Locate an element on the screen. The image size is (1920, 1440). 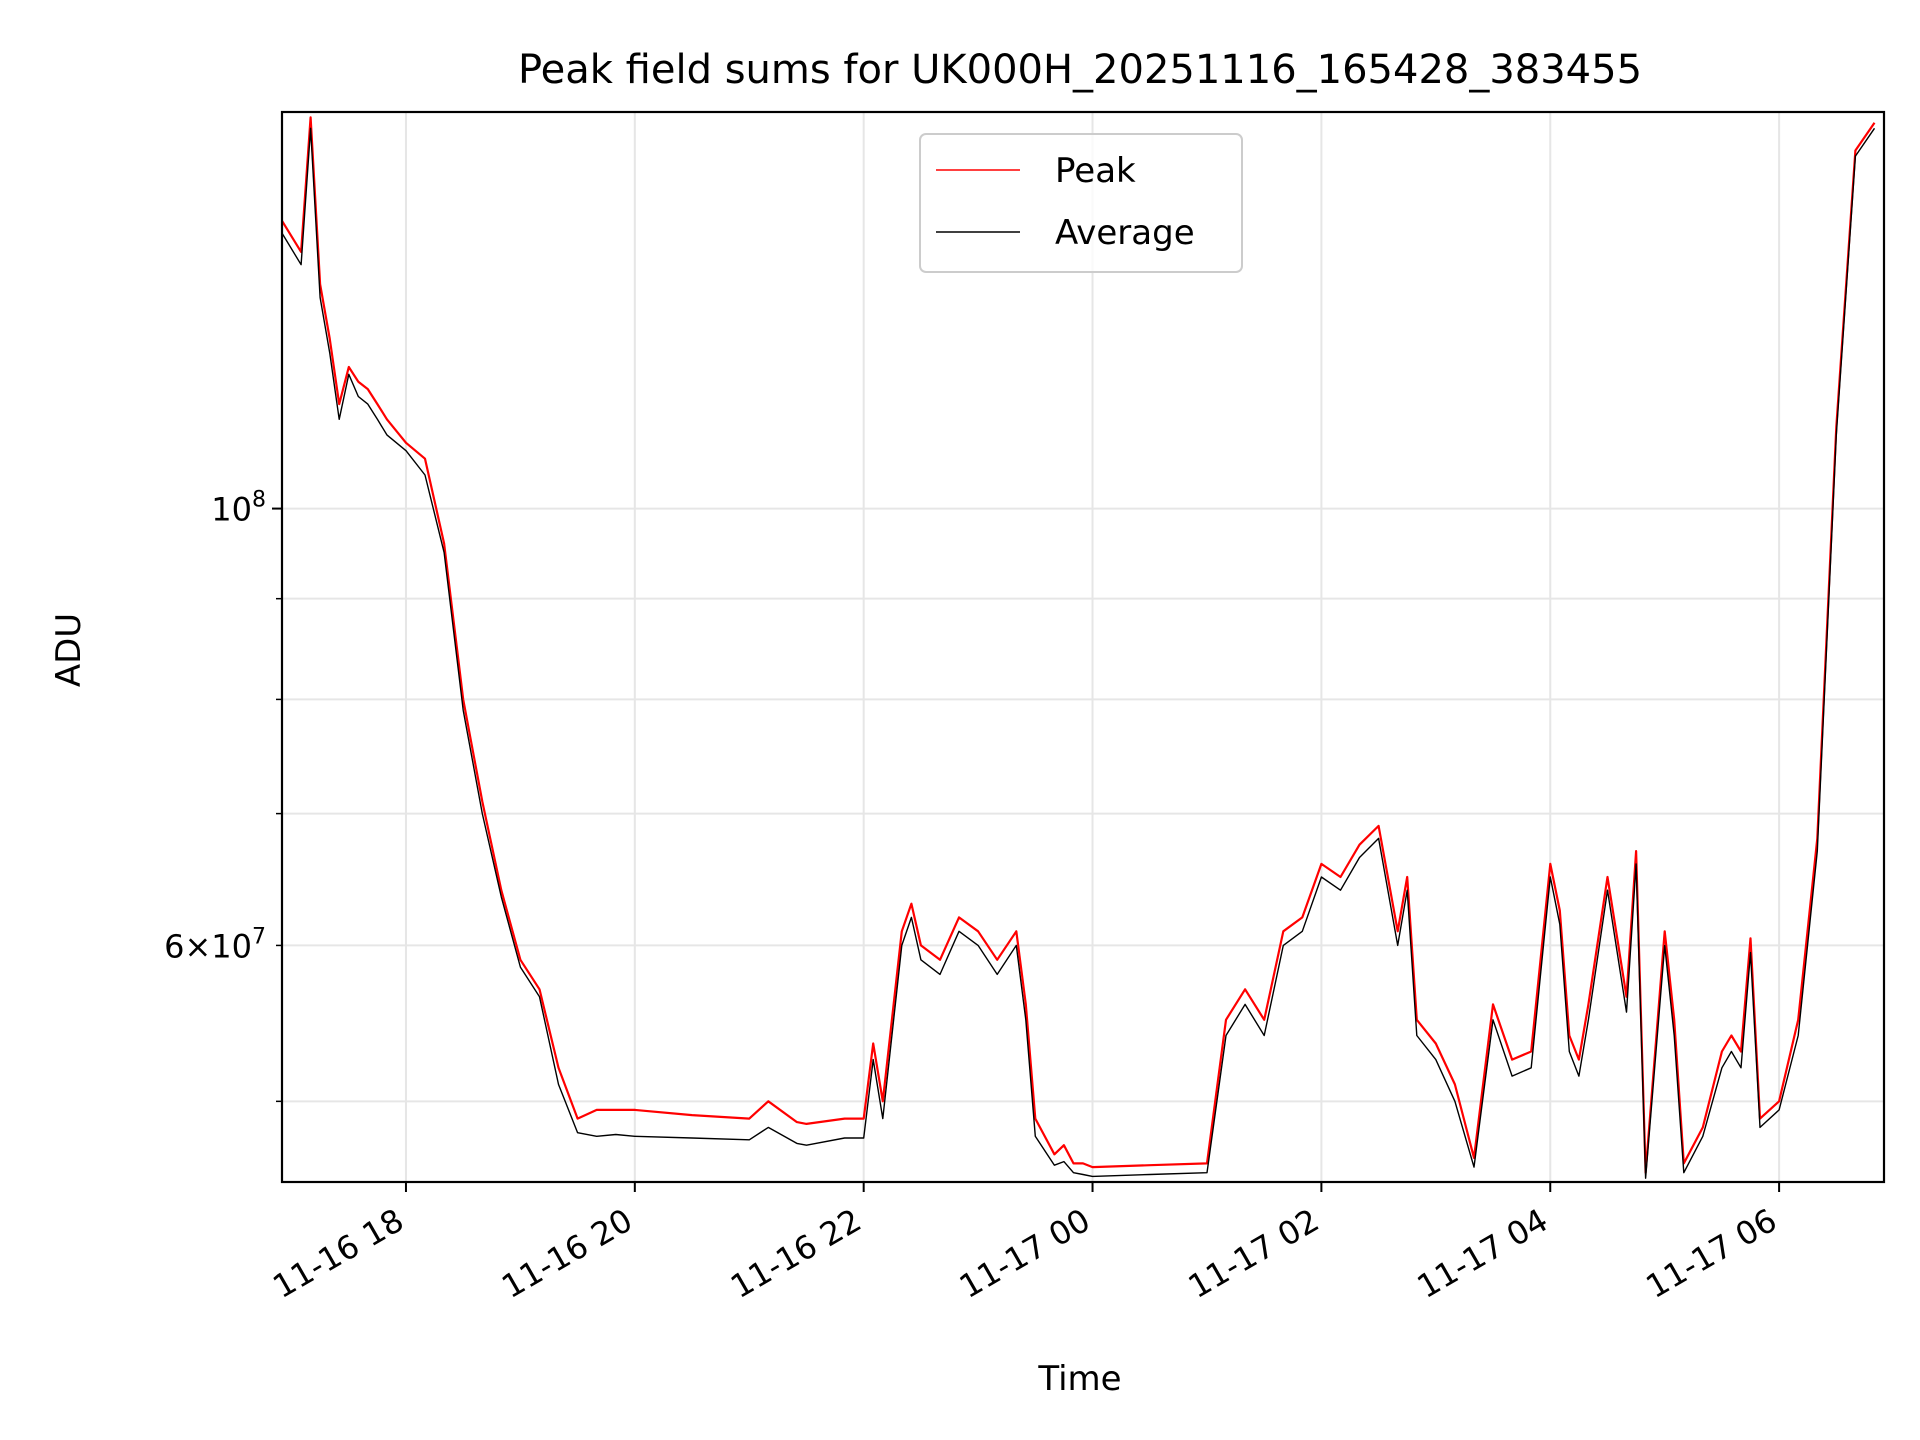
x-tick-label: 11-17 04 is located at coordinates (1483, 1253).